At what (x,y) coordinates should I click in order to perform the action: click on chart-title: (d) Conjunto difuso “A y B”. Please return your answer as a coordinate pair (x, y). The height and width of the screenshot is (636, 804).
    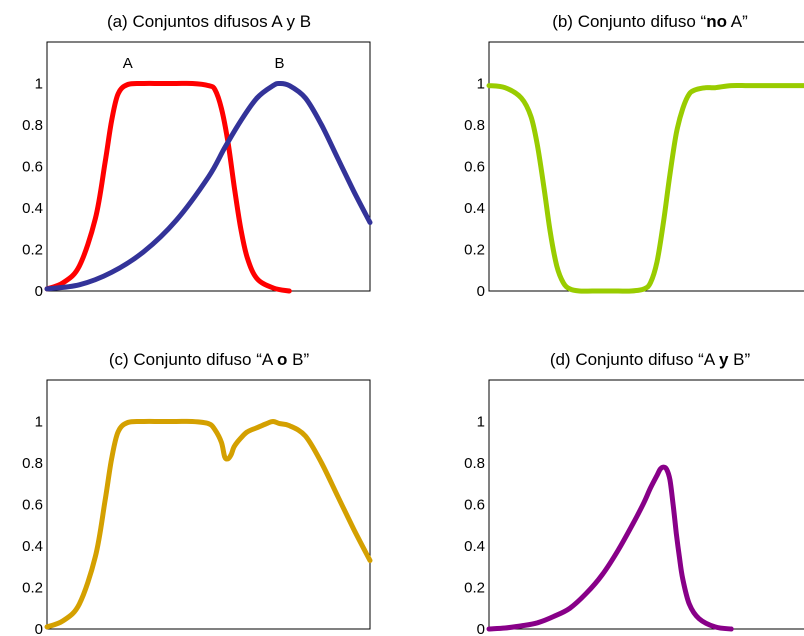
    Looking at the image, I should click on (650, 359).